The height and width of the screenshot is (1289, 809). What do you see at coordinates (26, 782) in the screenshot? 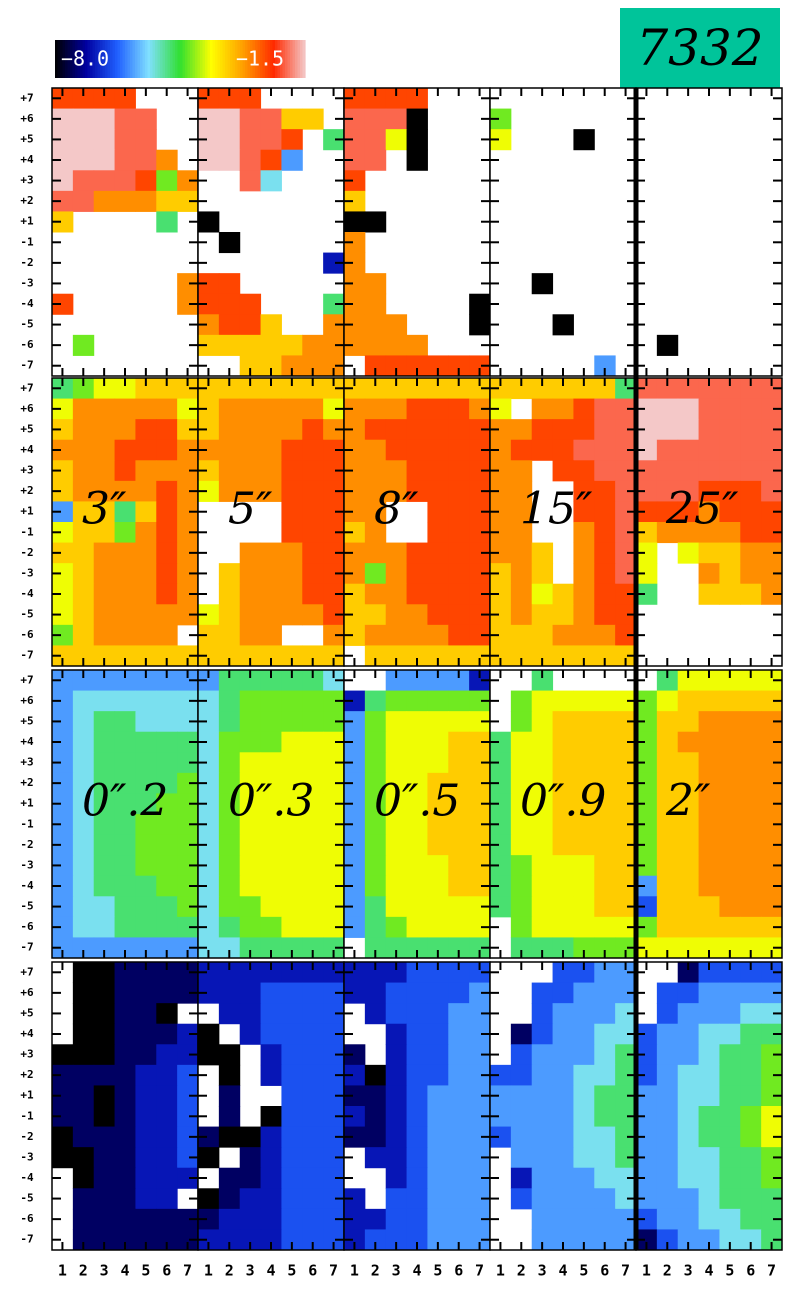
I see `y-tick-label: +2` at bounding box center [26, 782].